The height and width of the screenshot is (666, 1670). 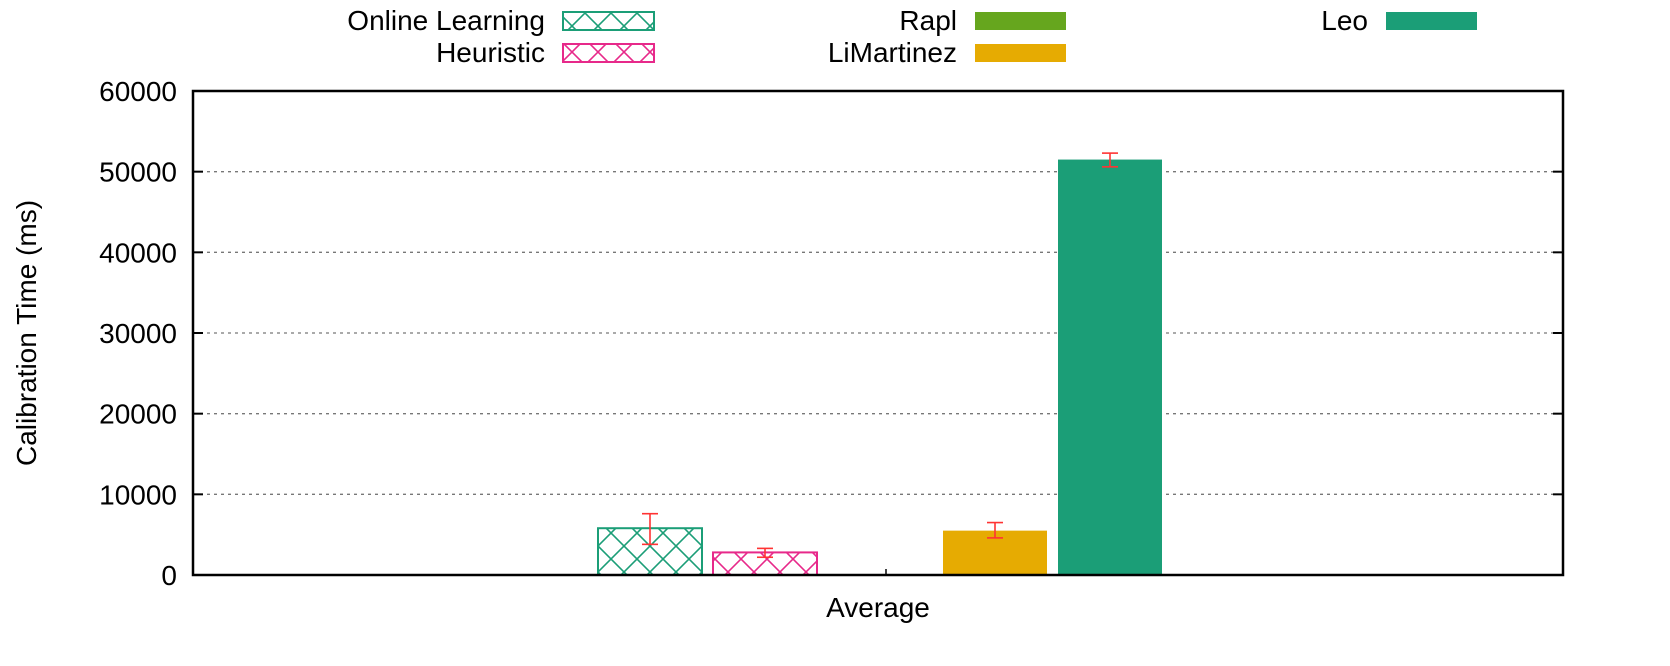 What do you see at coordinates (608, 21) in the screenshot?
I see `legend-swatch-online-learning` at bounding box center [608, 21].